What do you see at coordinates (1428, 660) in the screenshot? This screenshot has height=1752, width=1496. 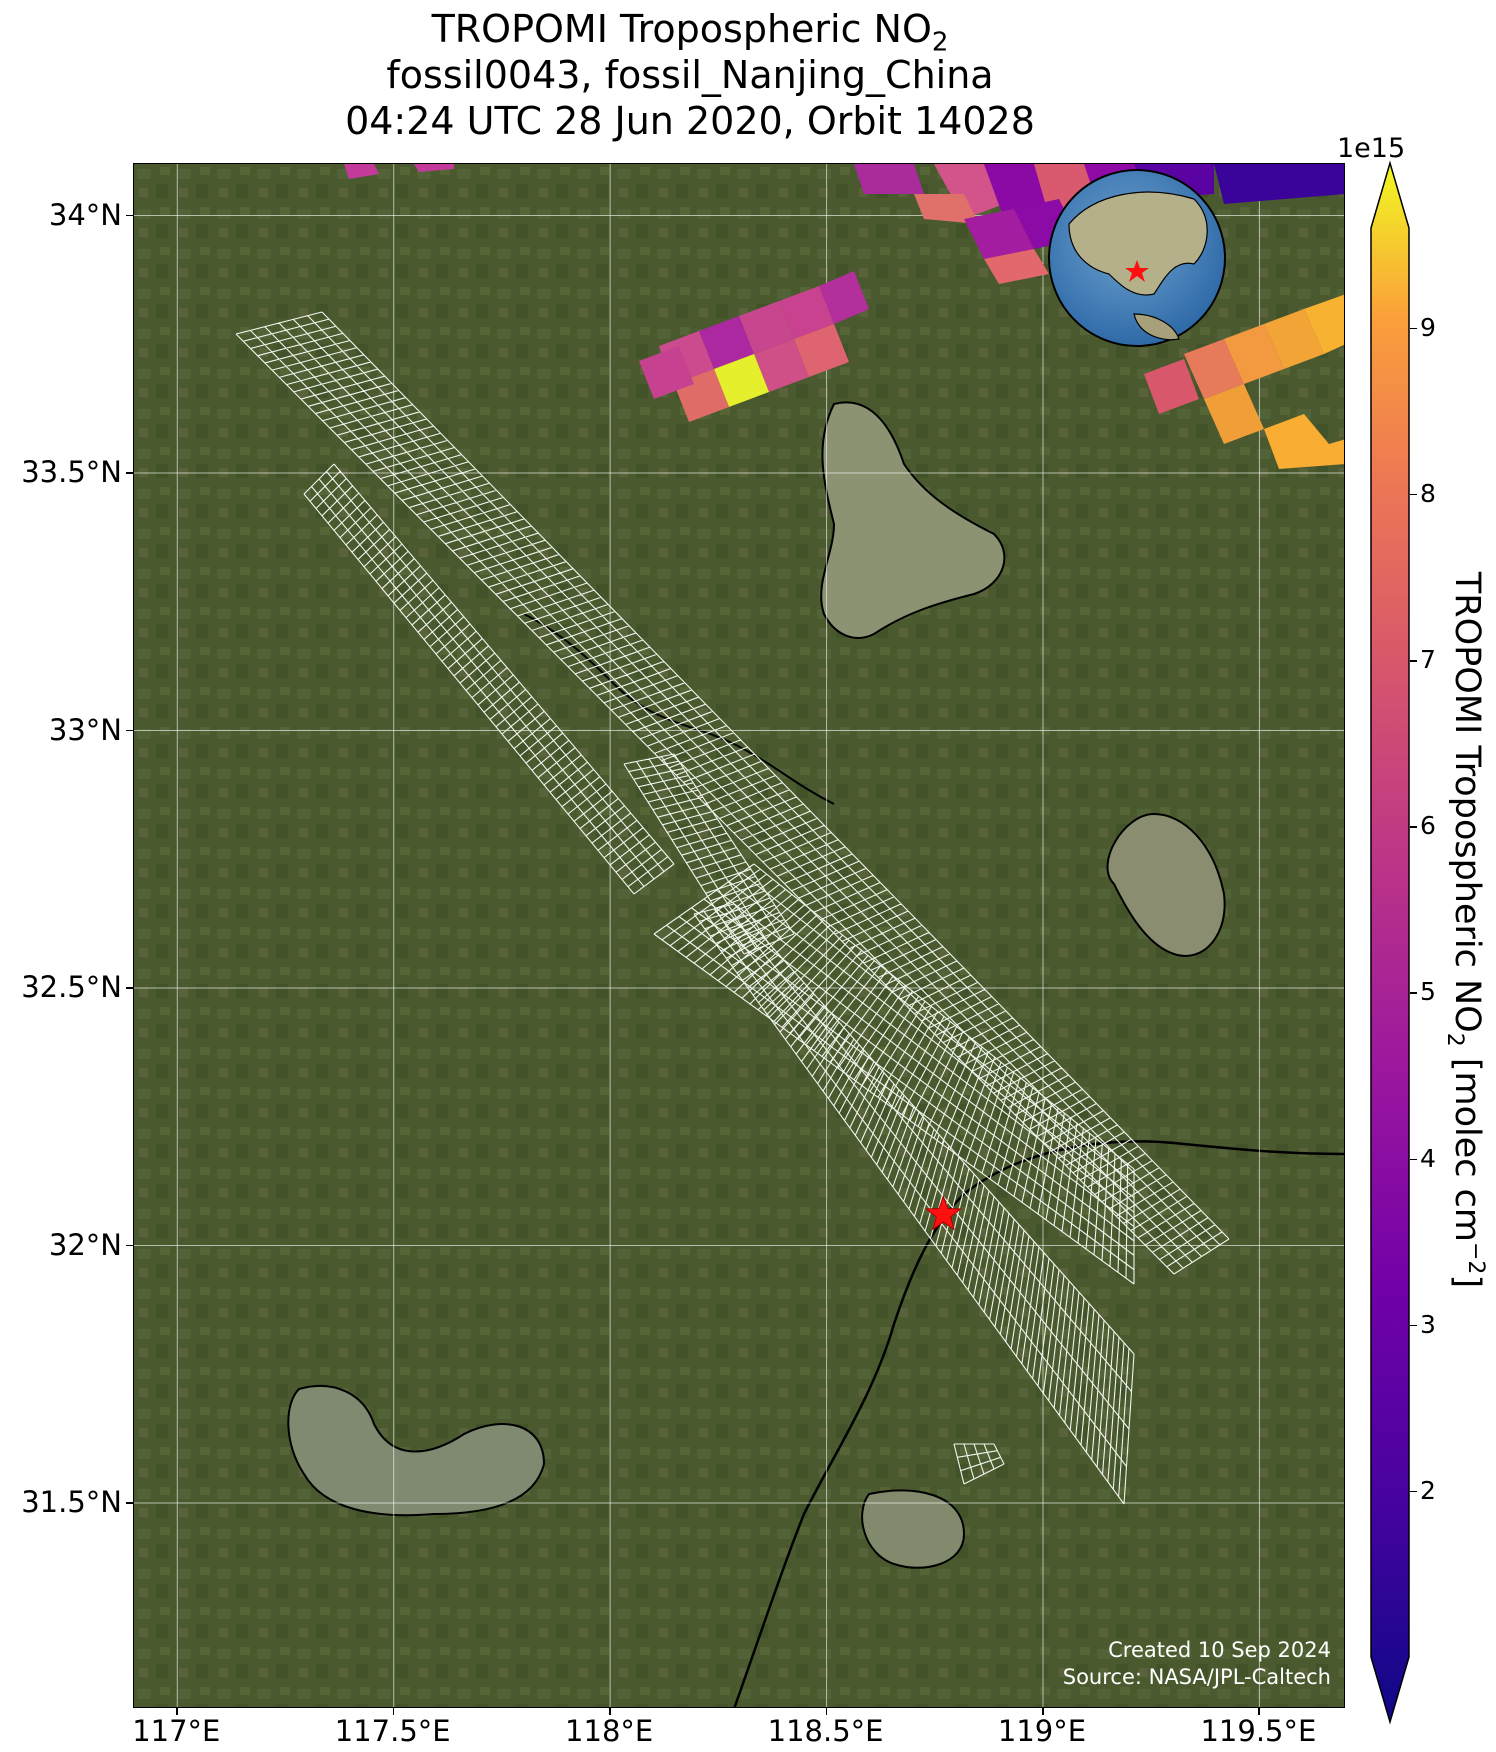 I see `colorbar-tick-label: 7` at bounding box center [1428, 660].